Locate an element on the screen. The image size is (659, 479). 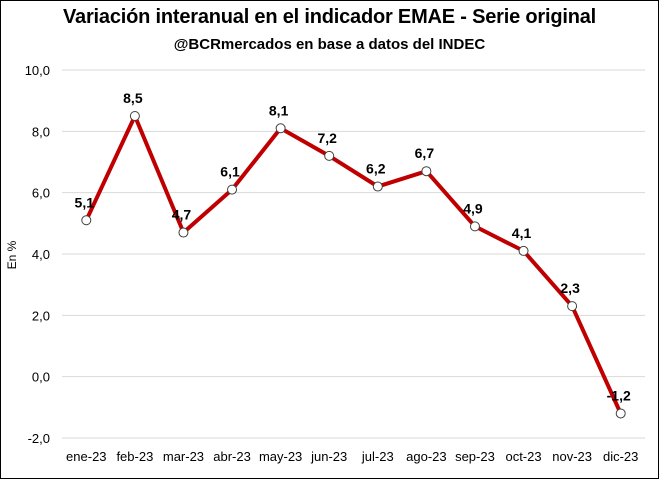
data-label: 5,1 is located at coordinates (85, 202).